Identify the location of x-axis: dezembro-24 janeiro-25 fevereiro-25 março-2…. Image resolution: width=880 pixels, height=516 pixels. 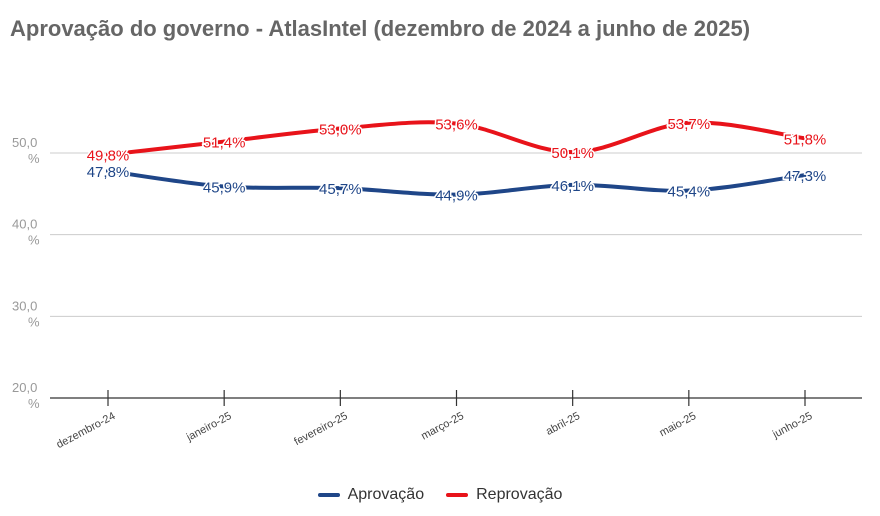
(434, 420).